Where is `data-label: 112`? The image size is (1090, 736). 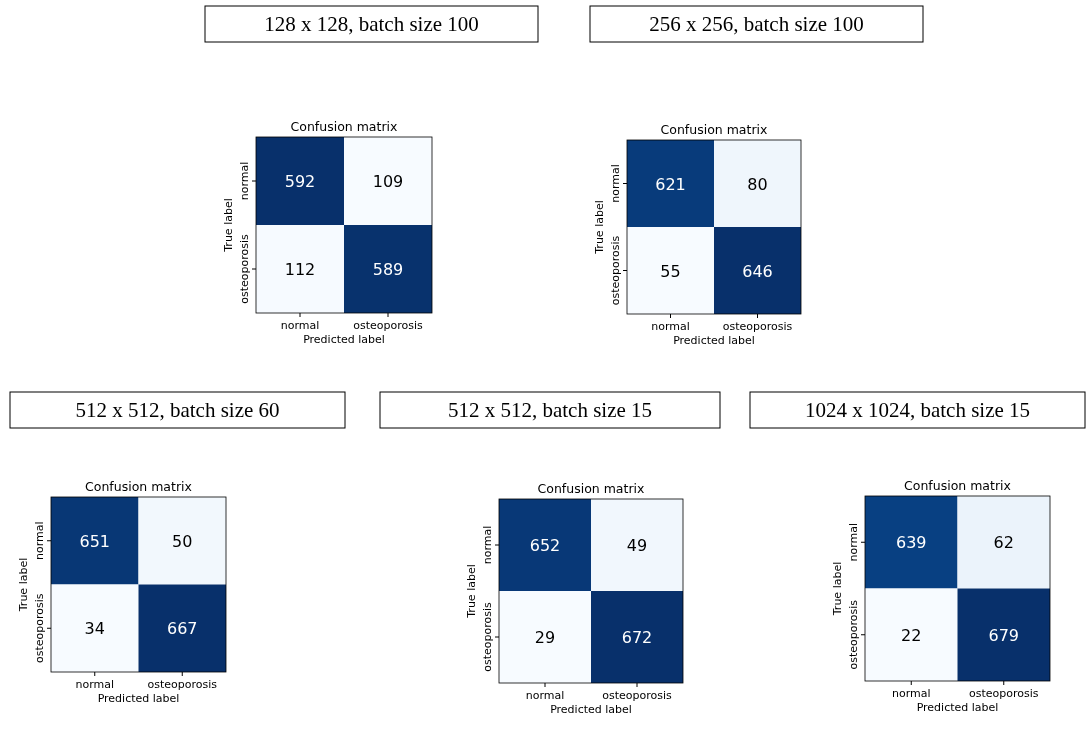 data-label: 112 is located at coordinates (300, 269).